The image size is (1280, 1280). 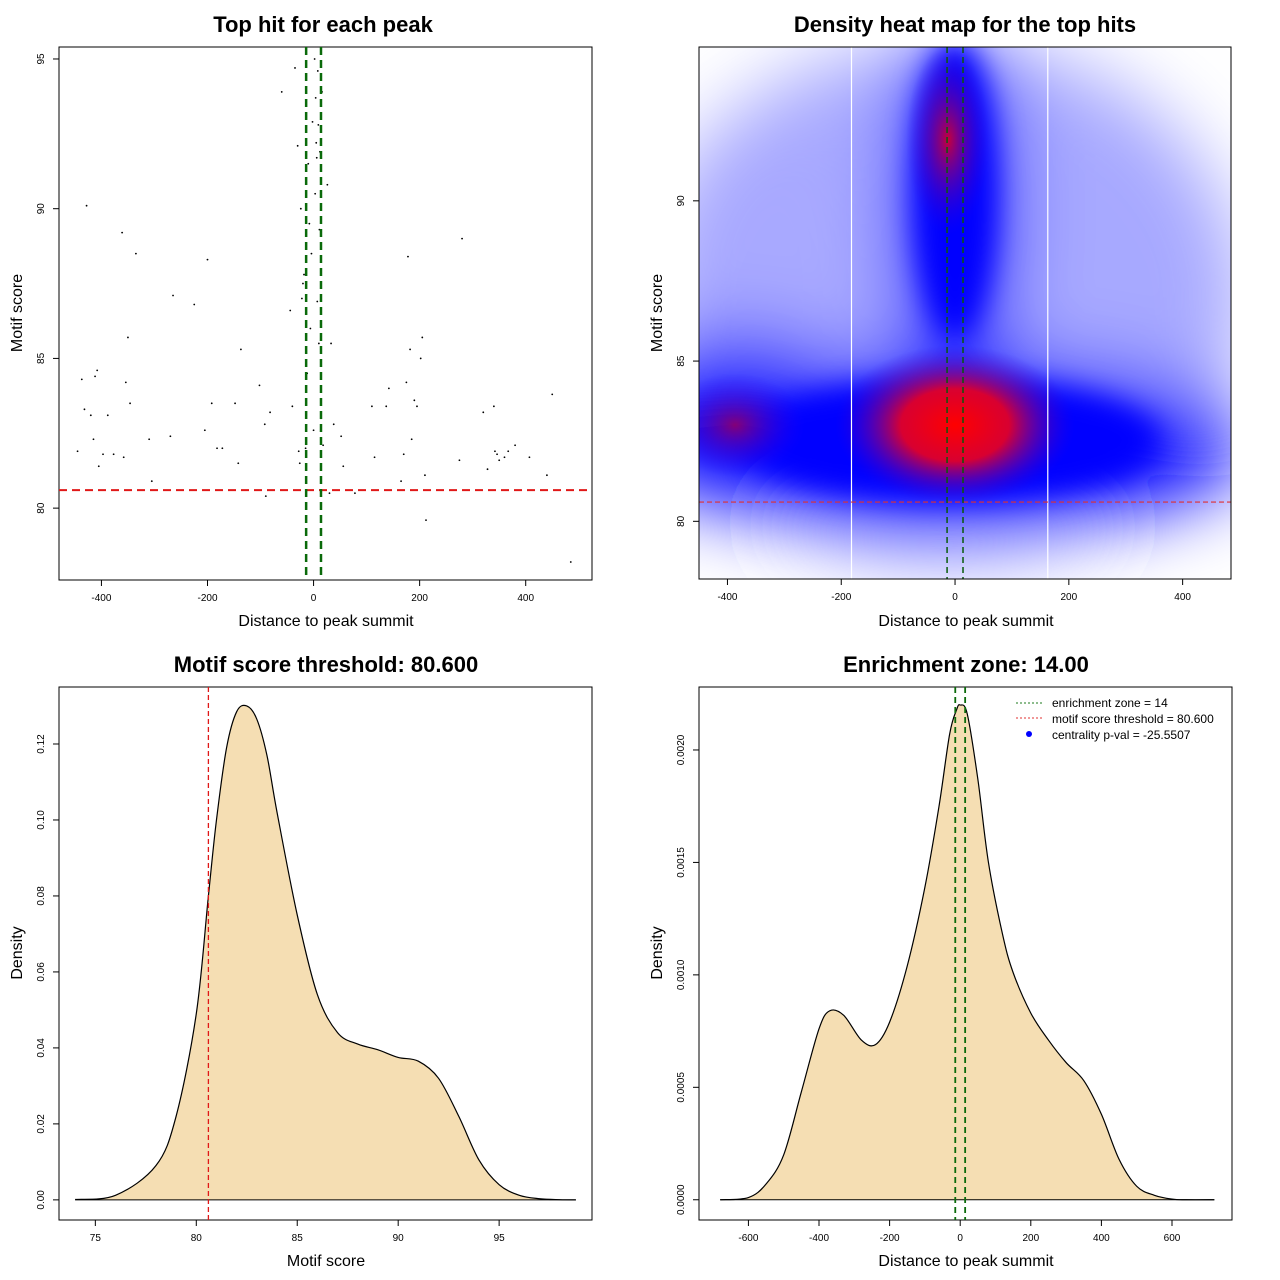 I want to click on scatter-x-tick-label: -400, so click(x=101, y=598).